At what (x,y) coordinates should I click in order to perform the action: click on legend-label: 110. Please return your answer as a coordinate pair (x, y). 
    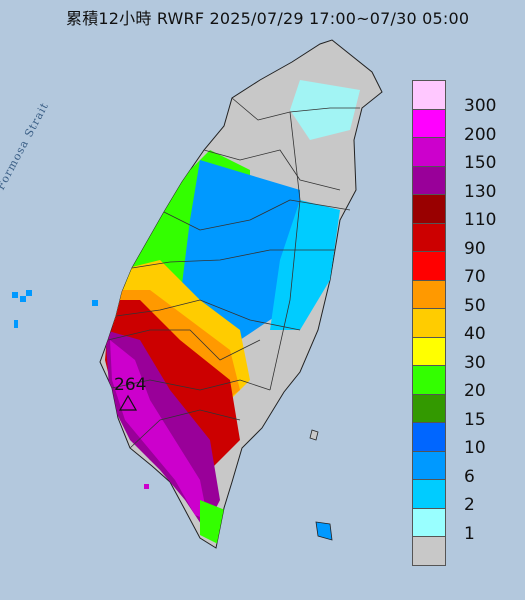
    Looking at the image, I should click on (480, 220).